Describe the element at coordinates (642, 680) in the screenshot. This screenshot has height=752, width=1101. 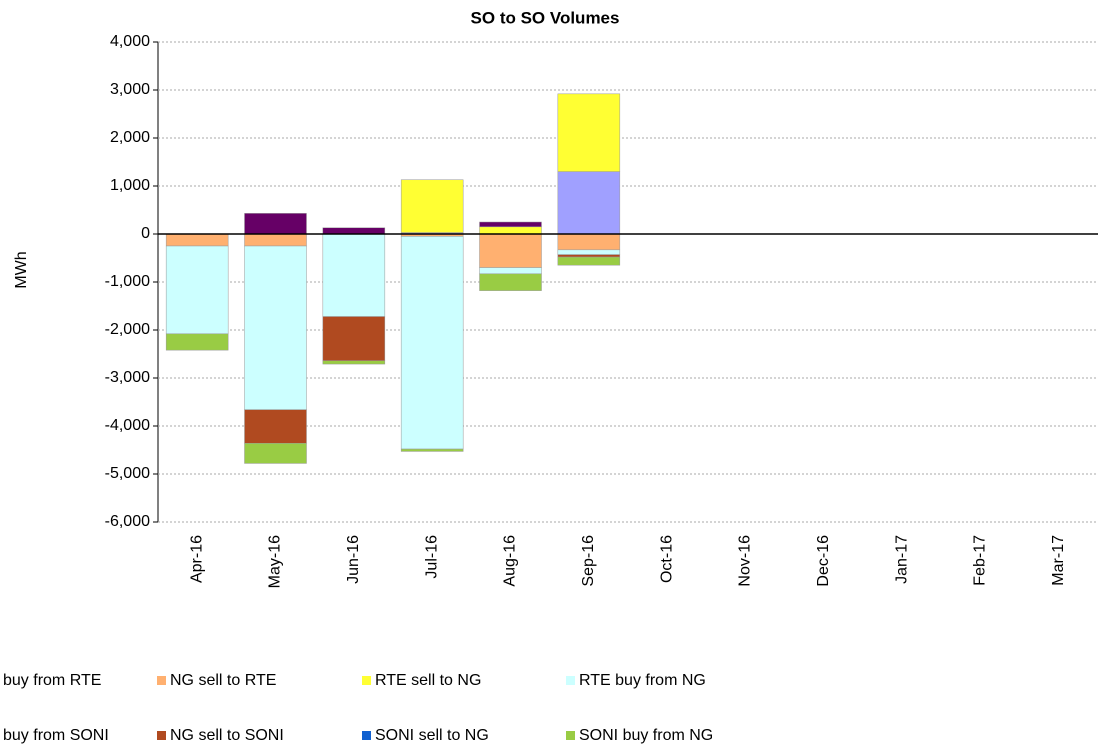
I see `legend-label: RTE buy from NG` at that location.